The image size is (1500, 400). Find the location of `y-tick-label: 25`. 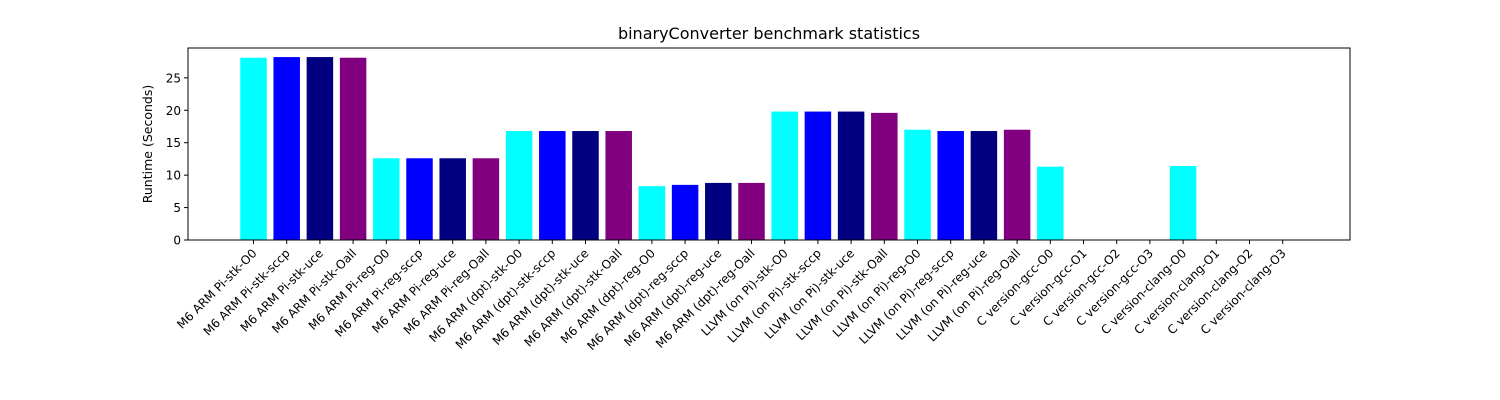

y-tick-label: 25 is located at coordinates (173, 78).